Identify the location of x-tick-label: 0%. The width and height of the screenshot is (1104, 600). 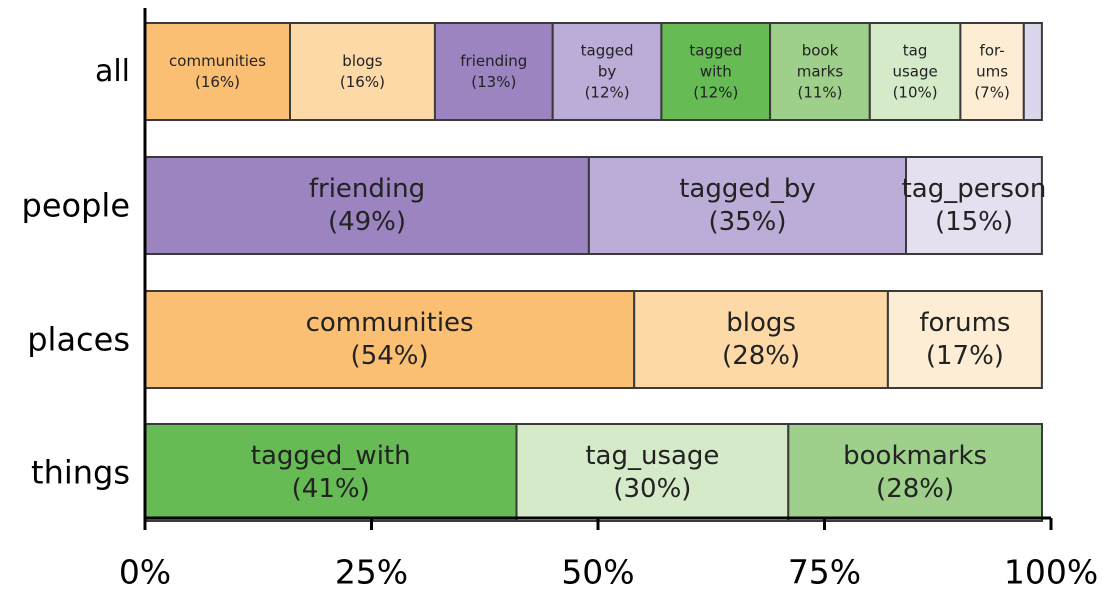
(145, 572).